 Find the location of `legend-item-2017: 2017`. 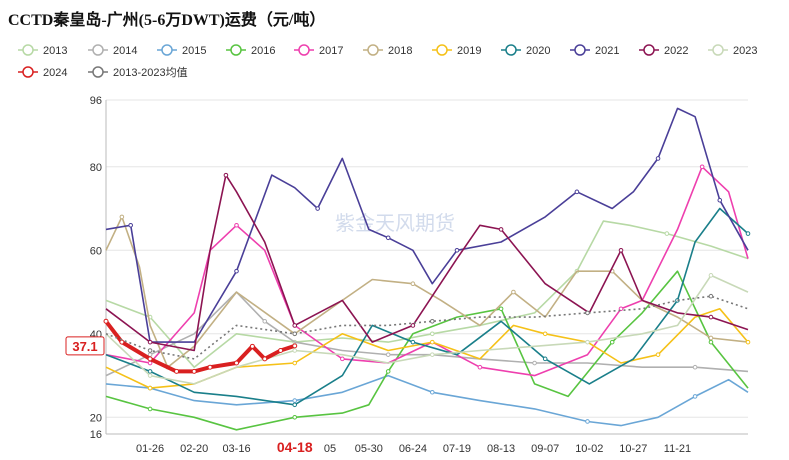

legend-item-2017: 2017 is located at coordinates (318, 50).